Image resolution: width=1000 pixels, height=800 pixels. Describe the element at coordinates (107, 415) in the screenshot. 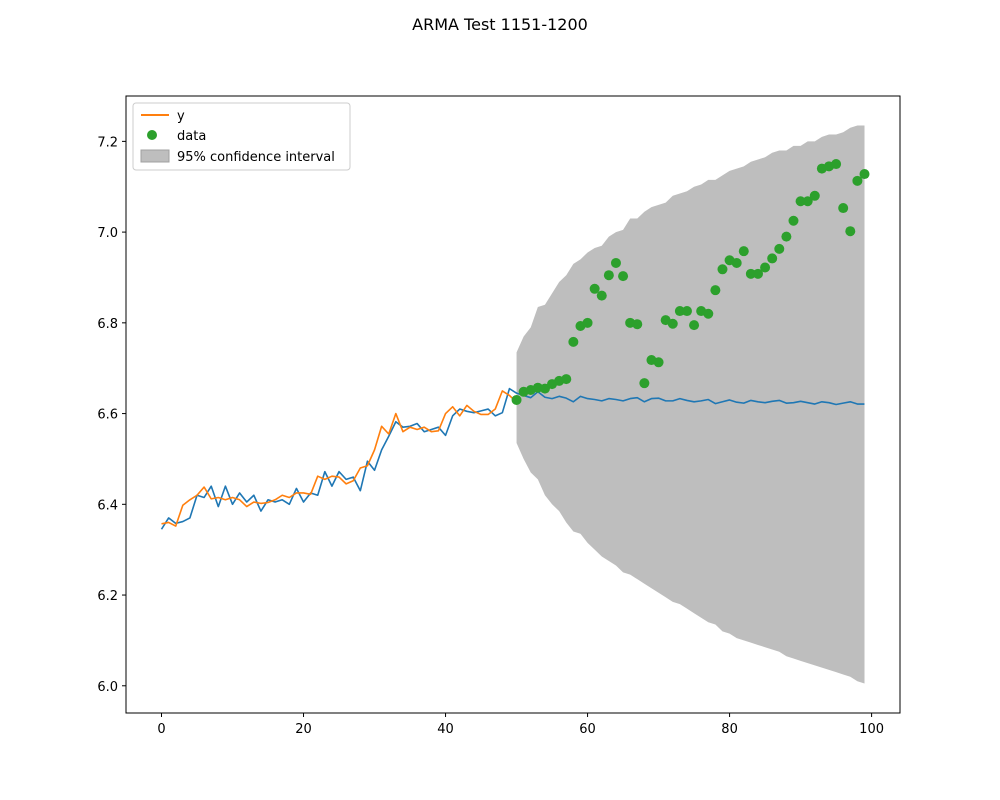

I see `y-tick-label: 6.6` at that location.